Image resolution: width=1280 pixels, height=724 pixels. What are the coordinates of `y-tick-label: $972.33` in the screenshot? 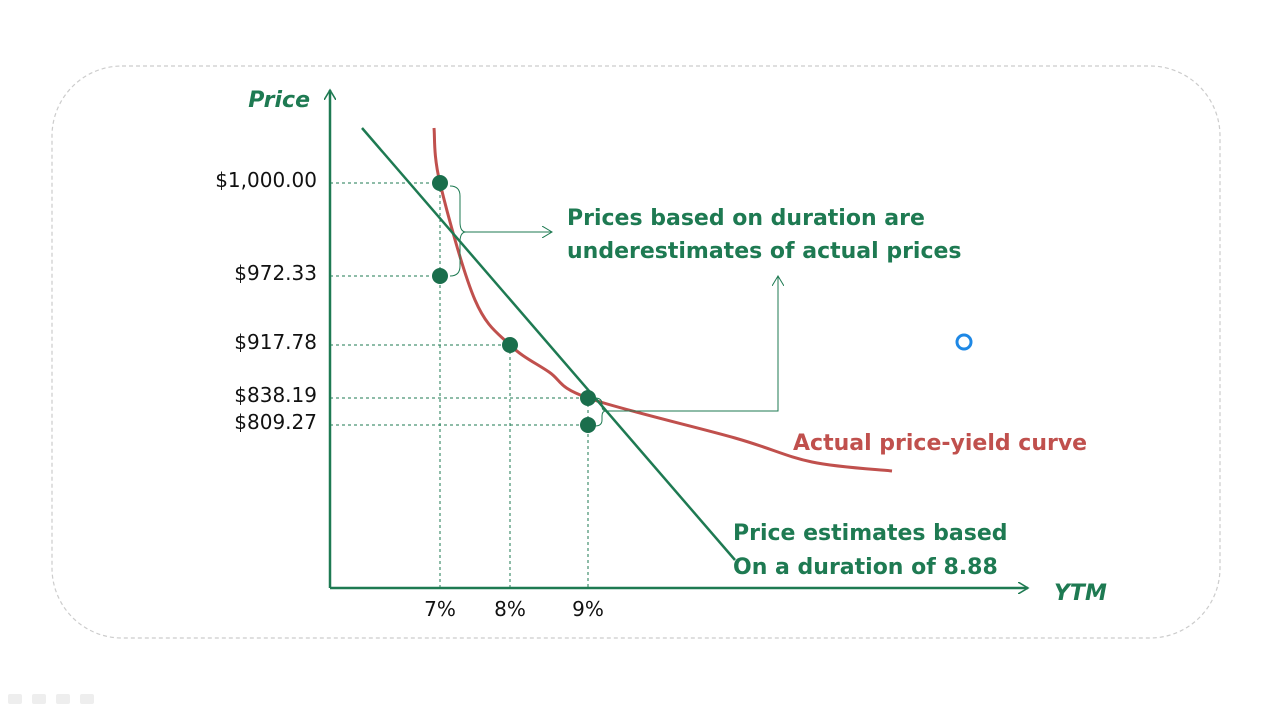 It's located at (275, 273).